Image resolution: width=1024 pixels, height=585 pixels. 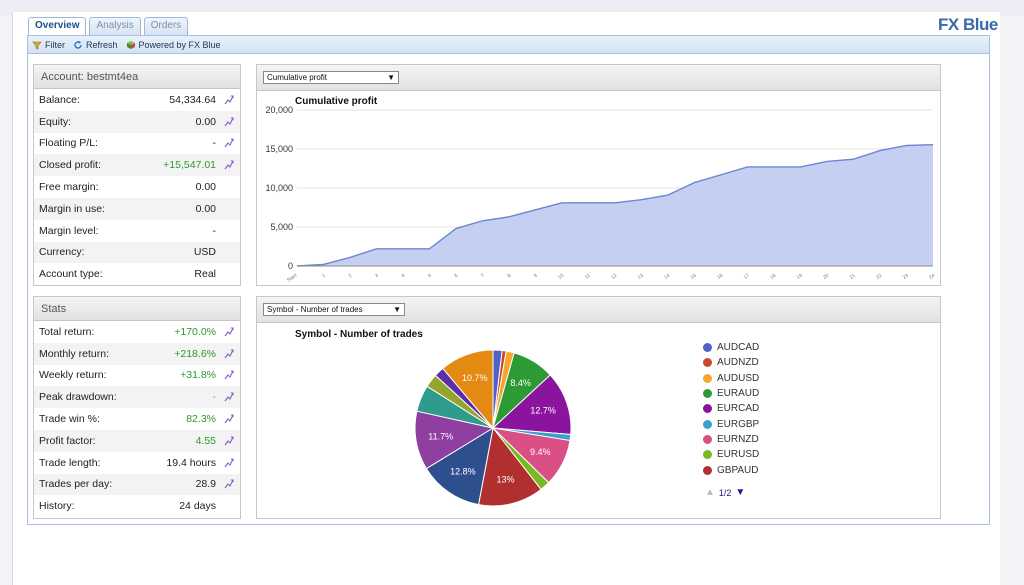 I want to click on y-tick-label: 0, so click(x=290, y=266).